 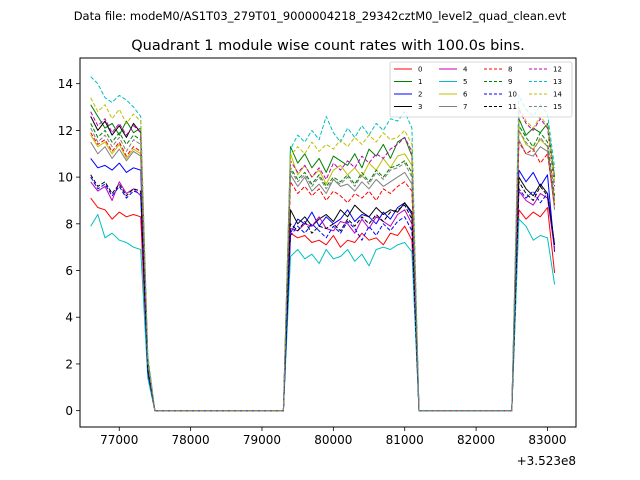 What do you see at coordinates (405, 440) in the screenshot?
I see `x-tick-label: 81000` at bounding box center [405, 440].